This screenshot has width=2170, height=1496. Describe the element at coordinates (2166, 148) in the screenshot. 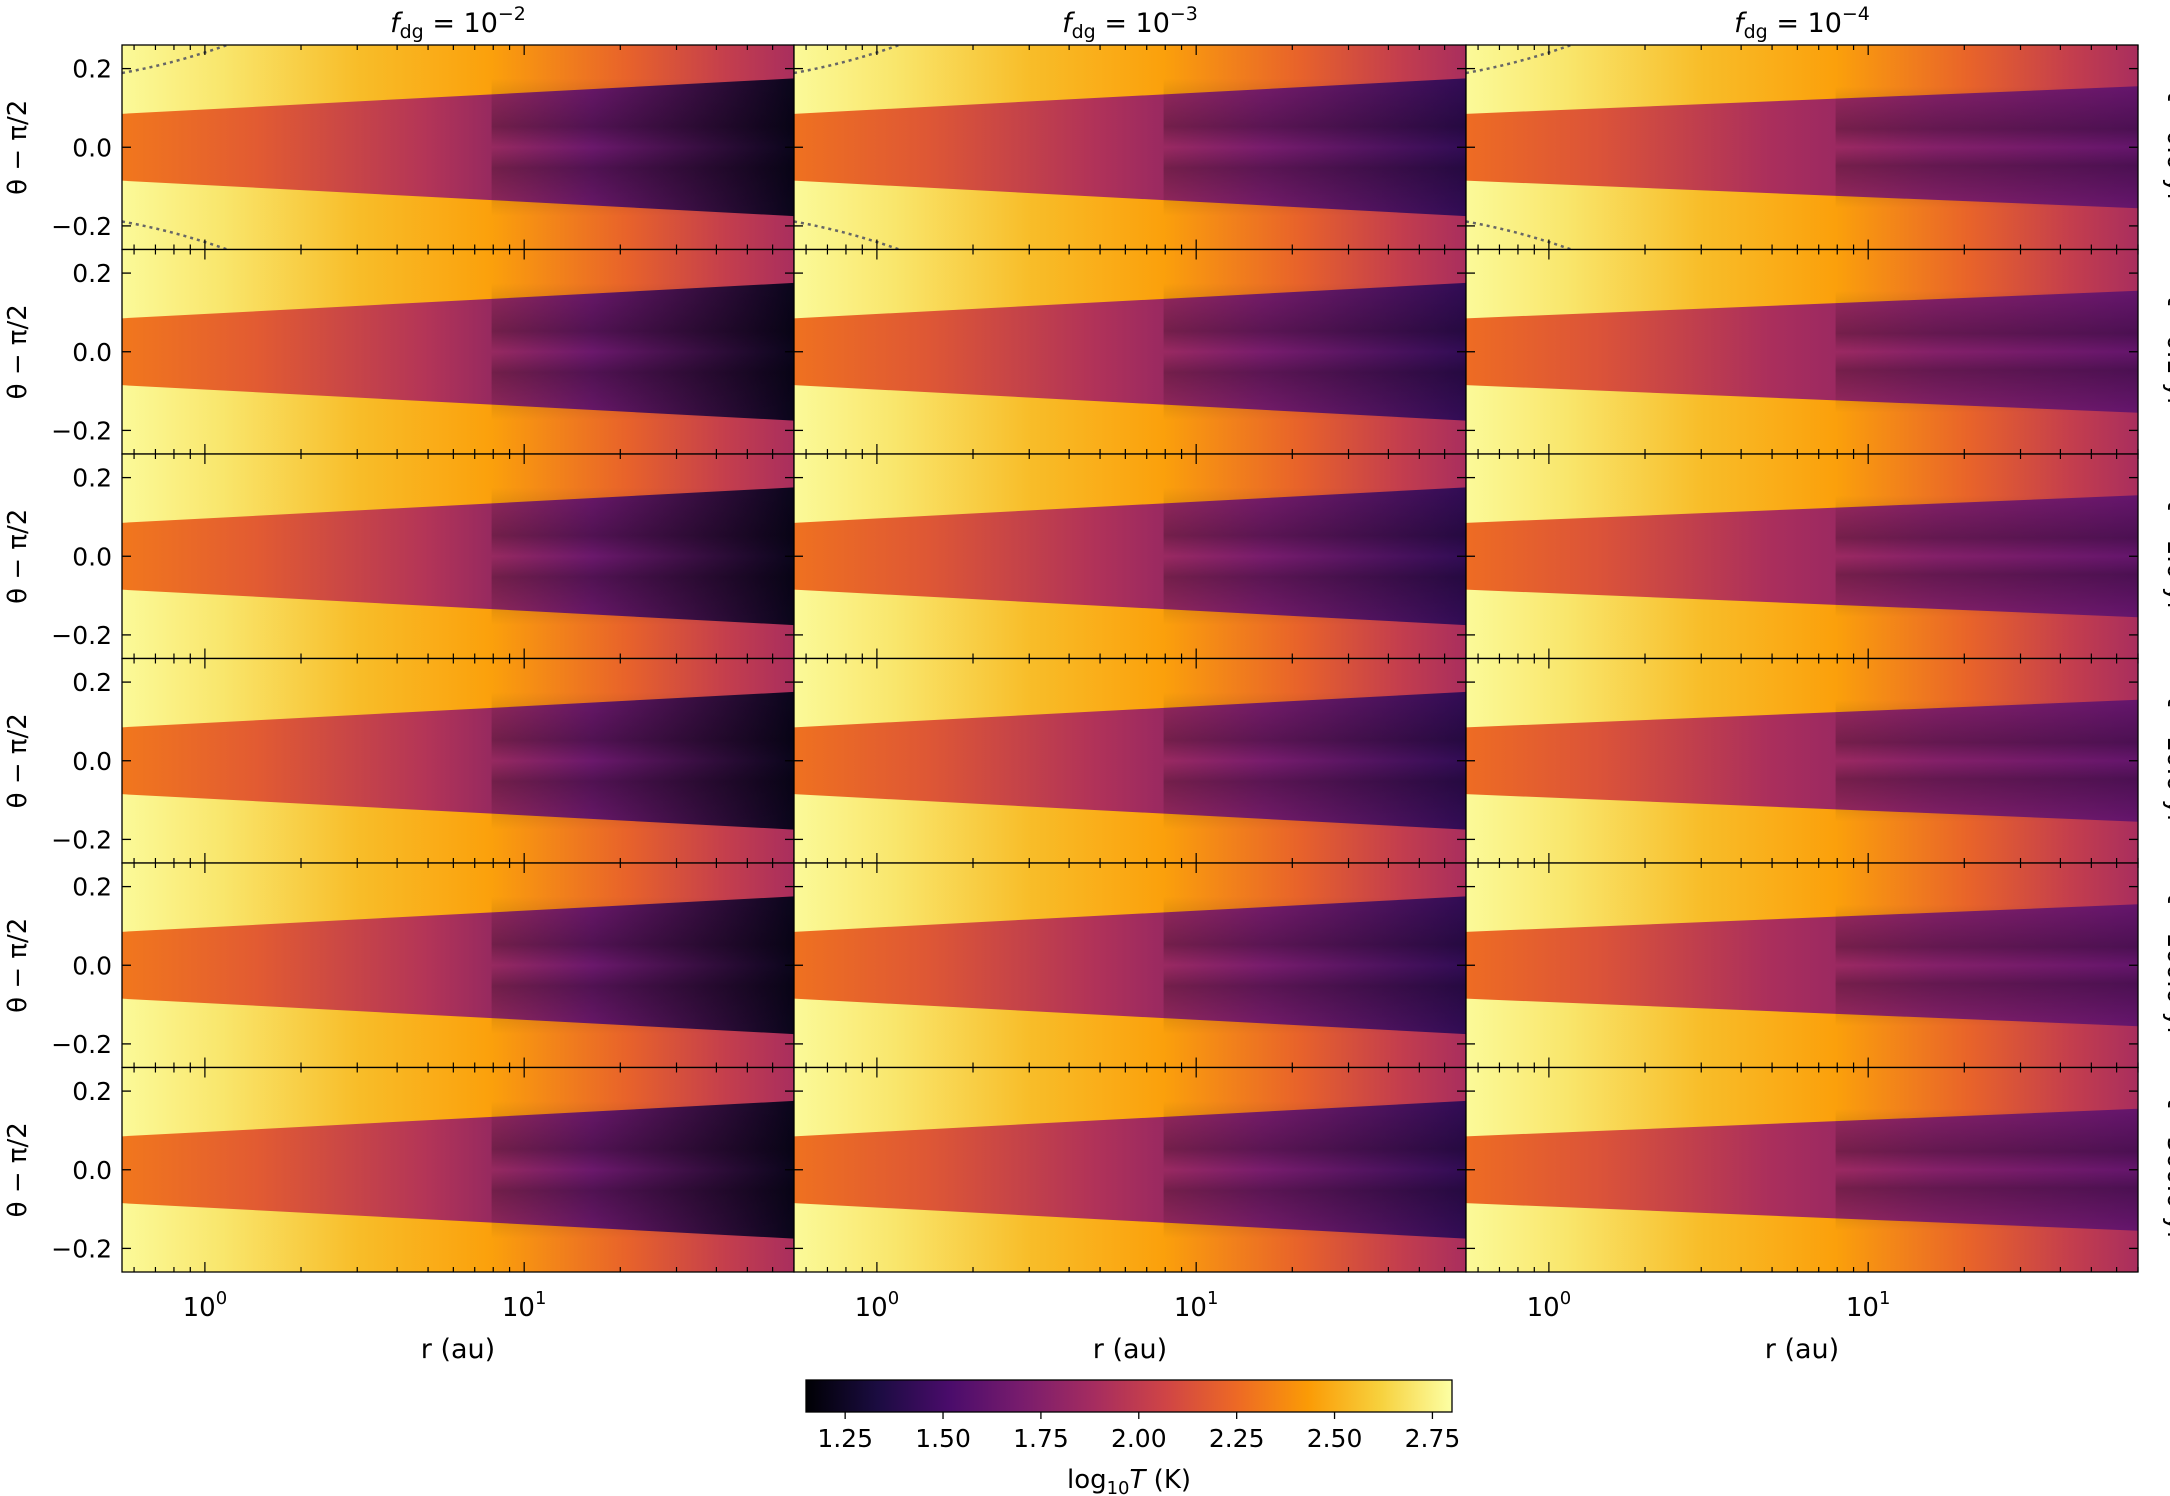

I see `row-label: t= 0.0 yr` at that location.